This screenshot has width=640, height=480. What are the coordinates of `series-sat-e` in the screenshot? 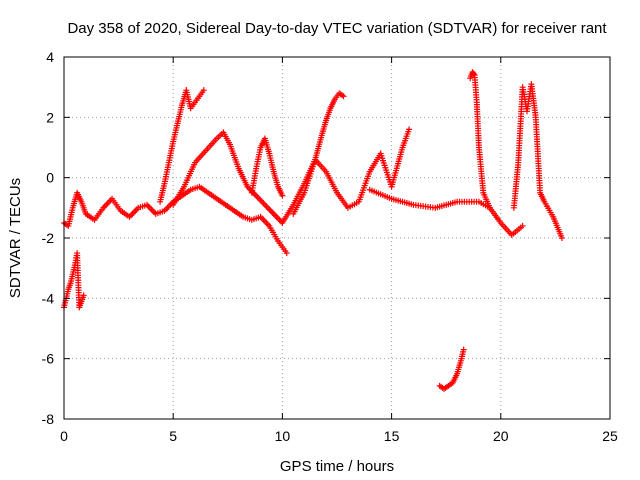 It's located at (267, 167).